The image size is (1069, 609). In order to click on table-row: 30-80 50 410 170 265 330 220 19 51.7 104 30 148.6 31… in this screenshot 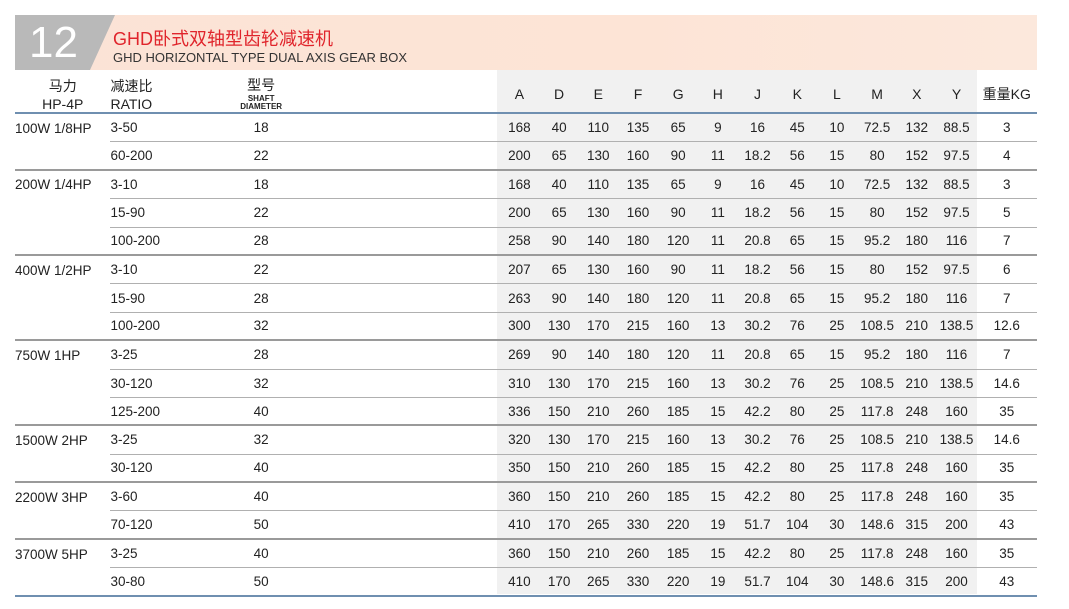, I will do `click(526, 582)`.